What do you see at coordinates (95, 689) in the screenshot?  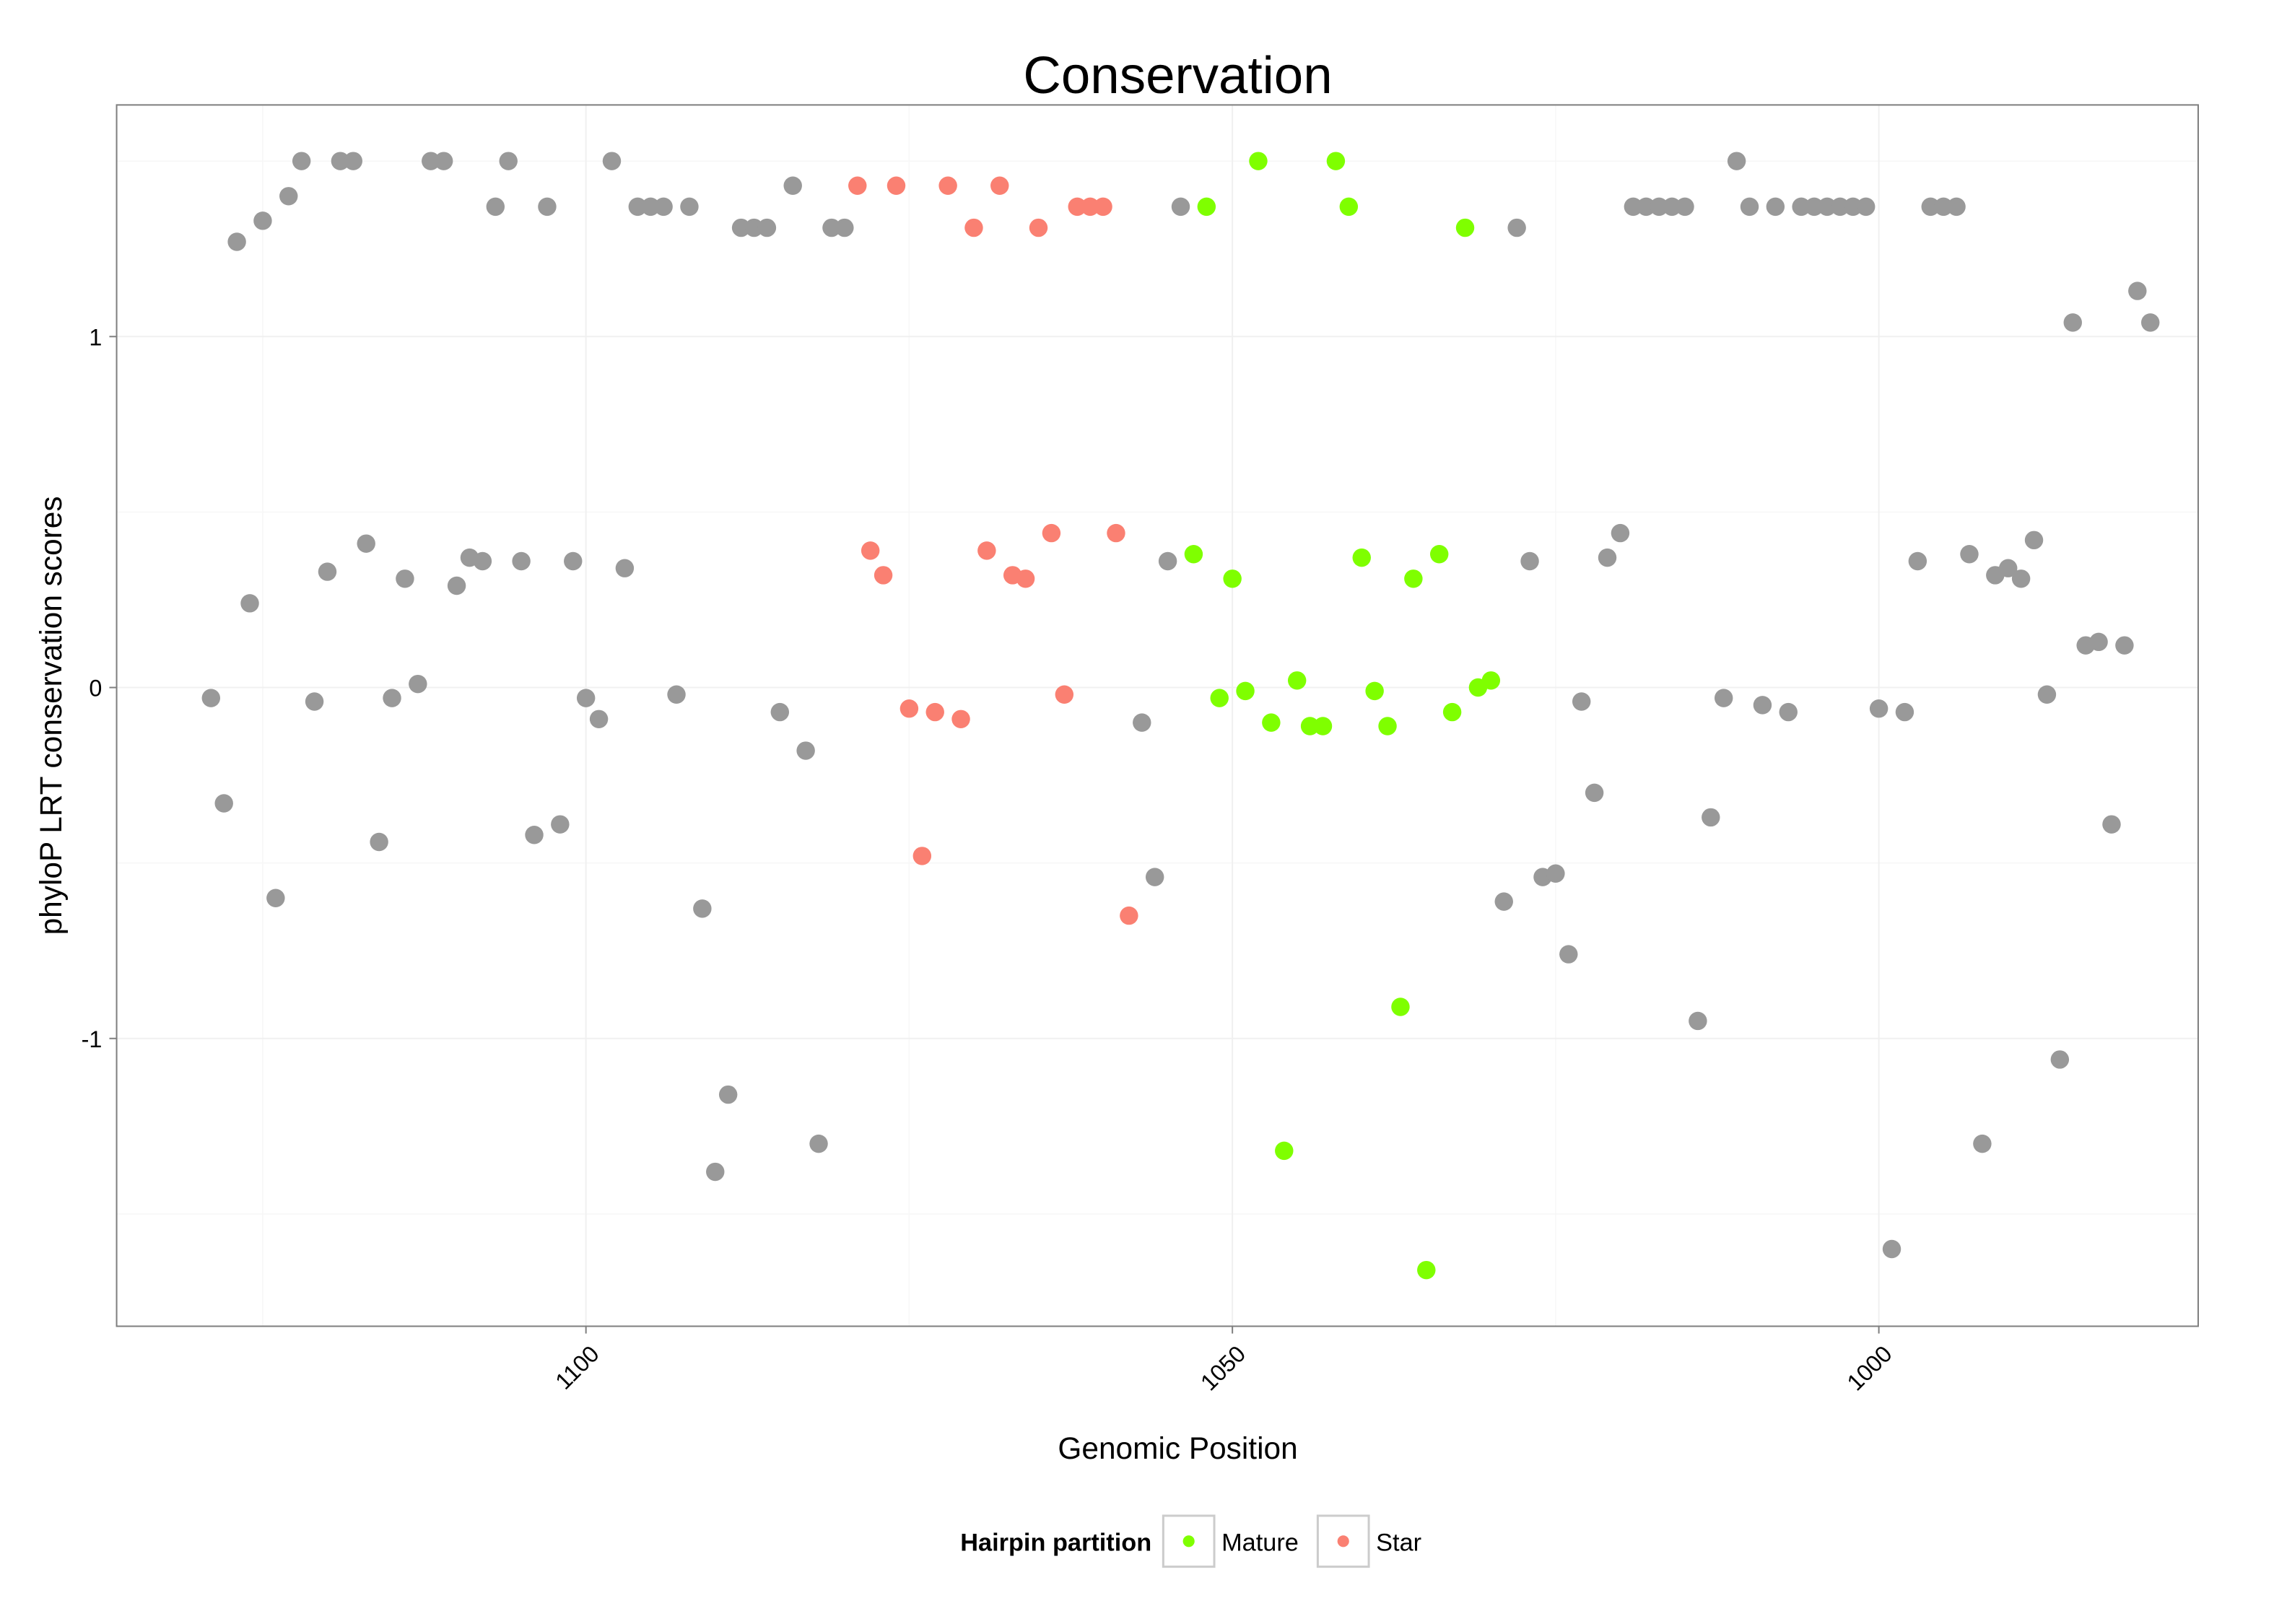 I see `y-tick-label: 0` at bounding box center [95, 689].